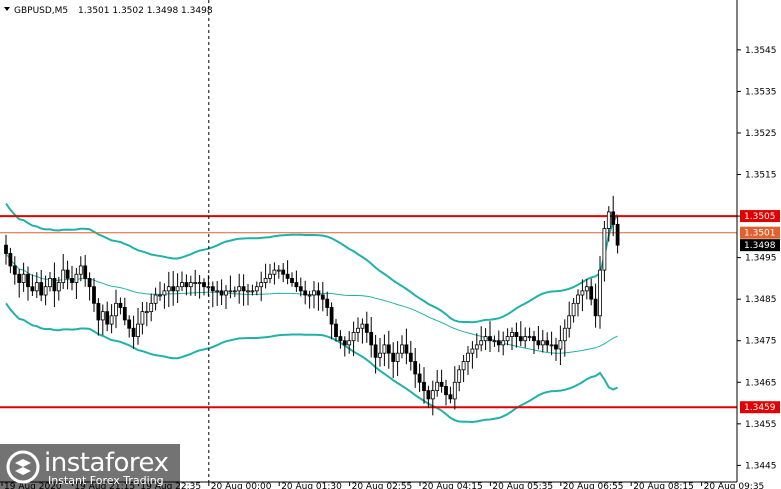  What do you see at coordinates (760, 234) in the screenshot?
I see `price-tag-label: 1.3501` at bounding box center [760, 234].